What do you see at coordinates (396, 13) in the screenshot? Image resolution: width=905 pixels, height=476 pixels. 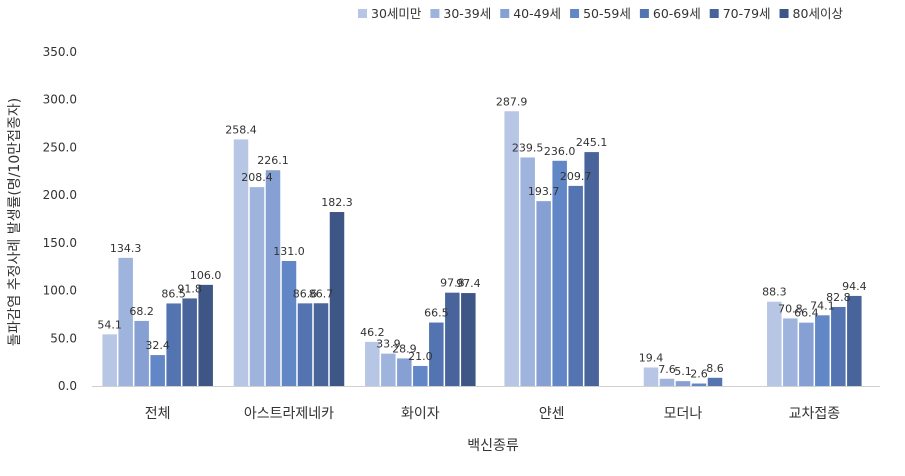 I see `legend-label: 30세미만` at bounding box center [396, 13].